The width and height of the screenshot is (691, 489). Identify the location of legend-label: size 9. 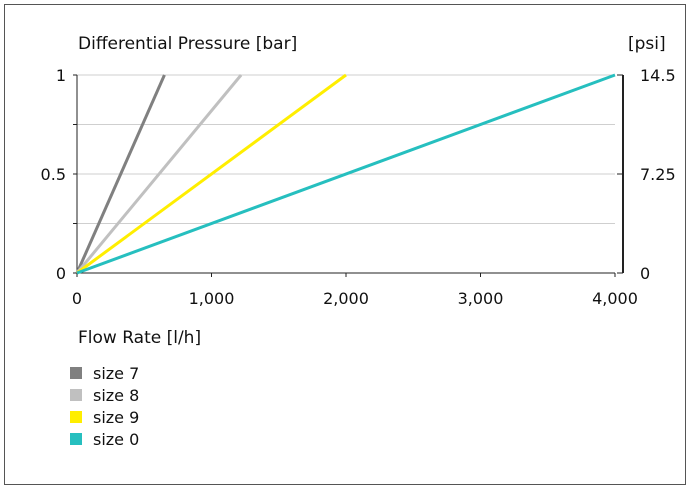
(116, 417).